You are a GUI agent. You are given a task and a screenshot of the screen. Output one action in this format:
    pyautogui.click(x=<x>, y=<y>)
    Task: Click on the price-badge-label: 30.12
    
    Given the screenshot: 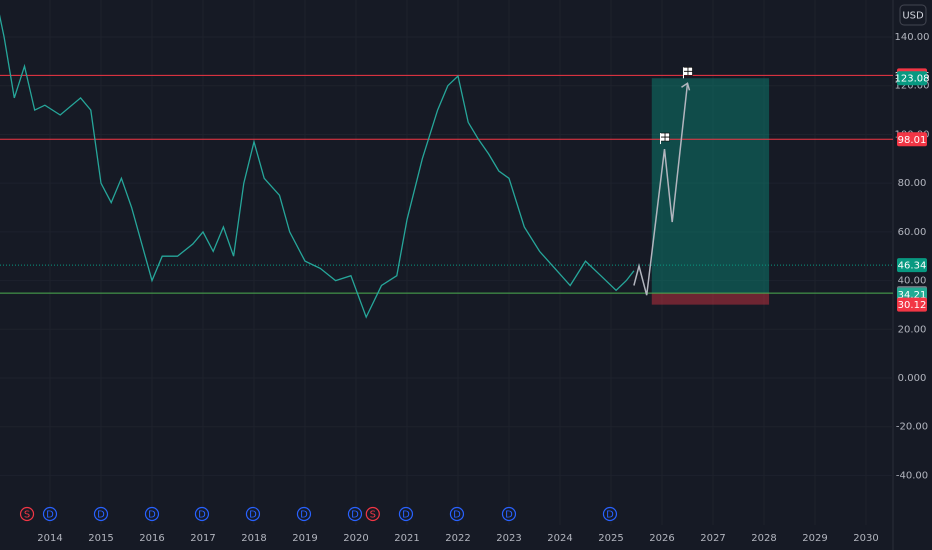 What is the action you would take?
    pyautogui.click(x=912, y=305)
    